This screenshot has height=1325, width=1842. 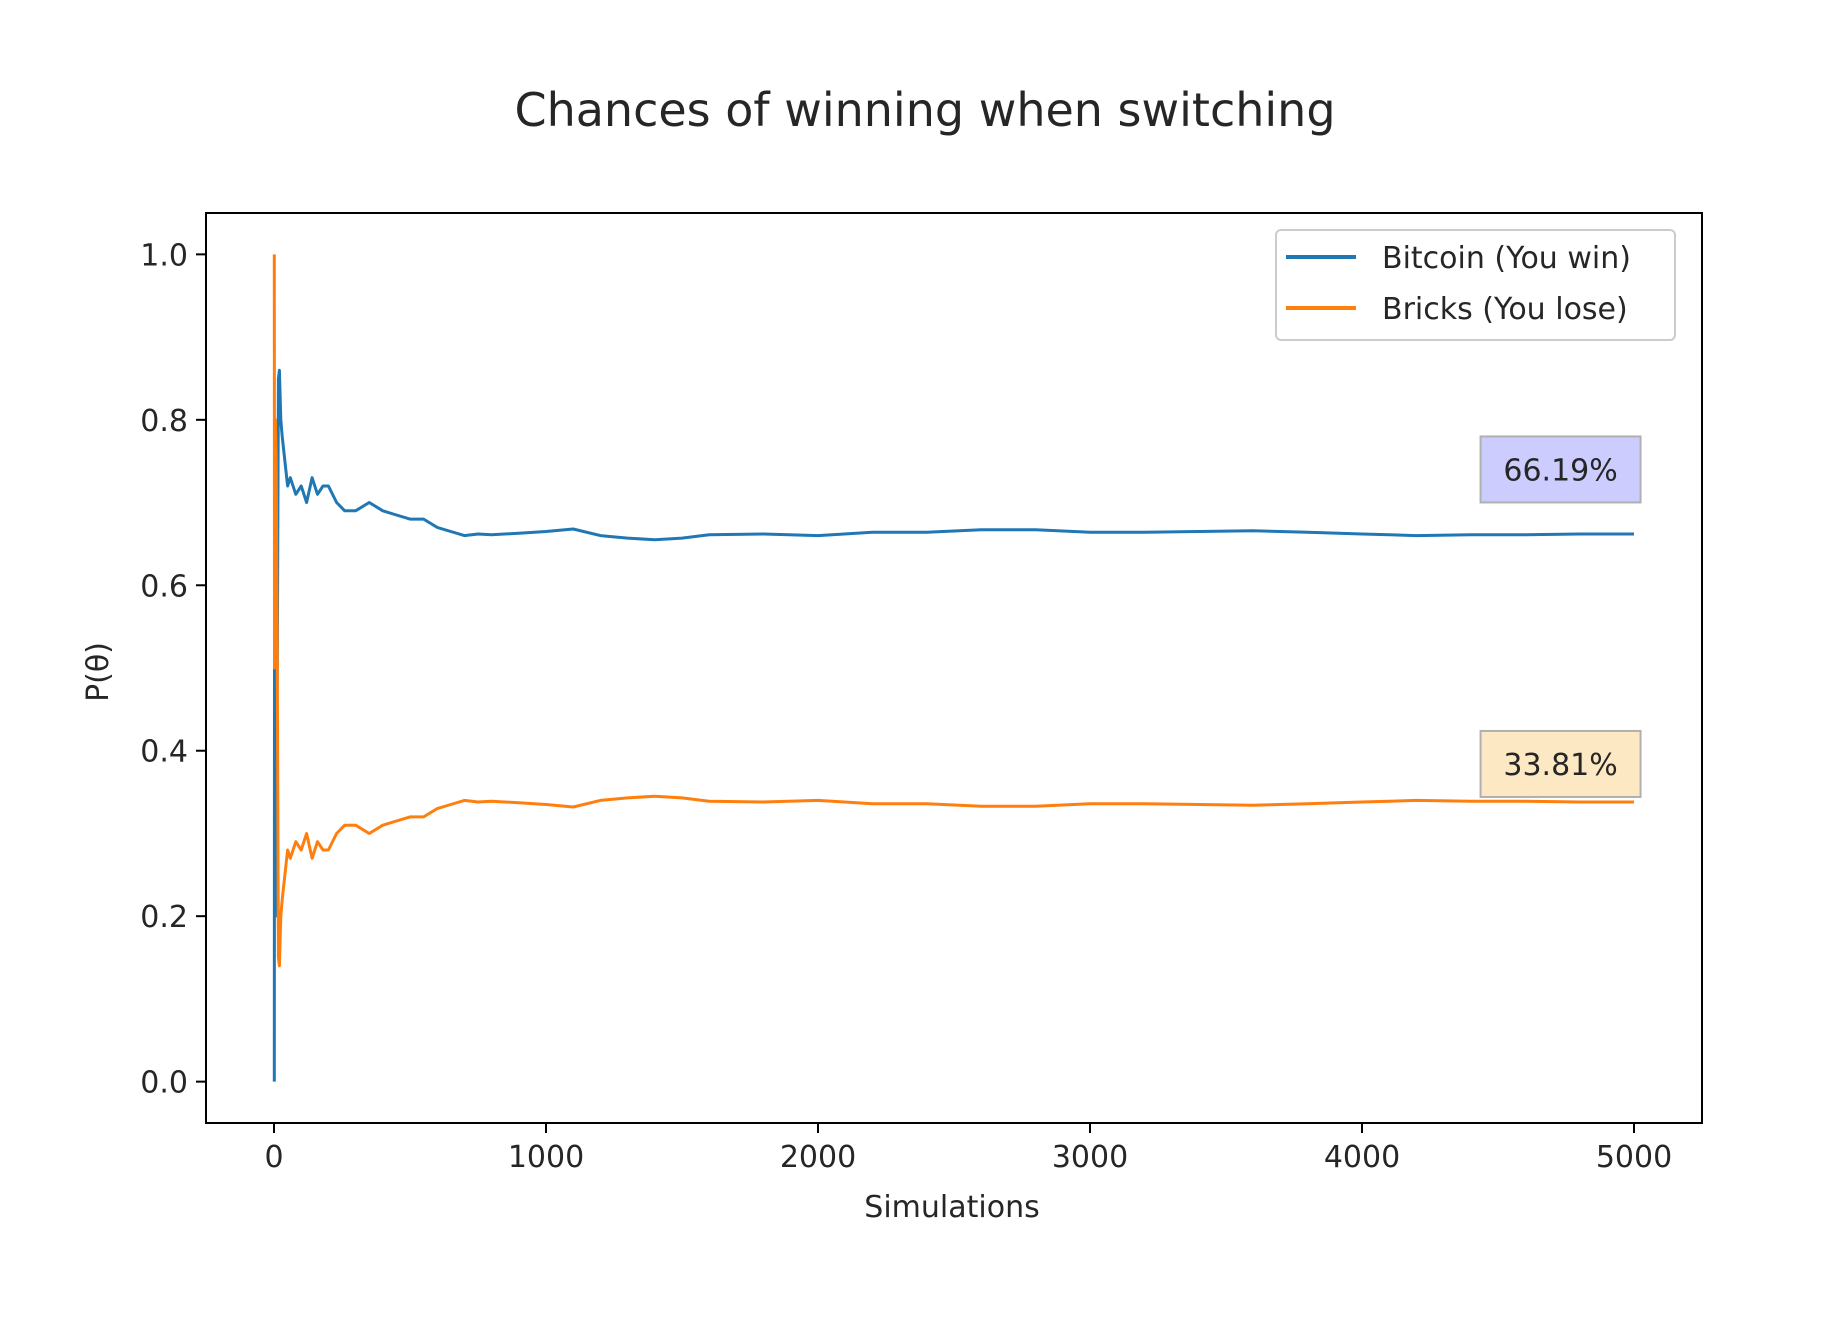 I want to click on annotation-label: 66.19%, so click(x=1560, y=470).